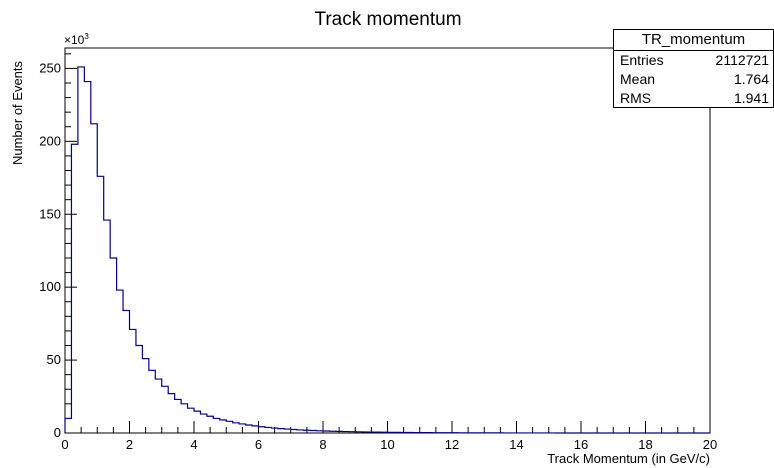 This screenshot has width=774, height=468. Describe the element at coordinates (258, 444) in the screenshot. I see `x-tick-label: 6` at that location.